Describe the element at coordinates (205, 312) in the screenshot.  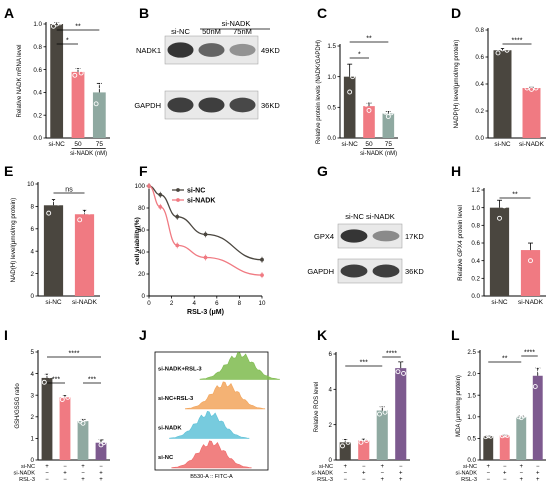
I see `x-axis-label: RSL-3 (μM)` at that location.